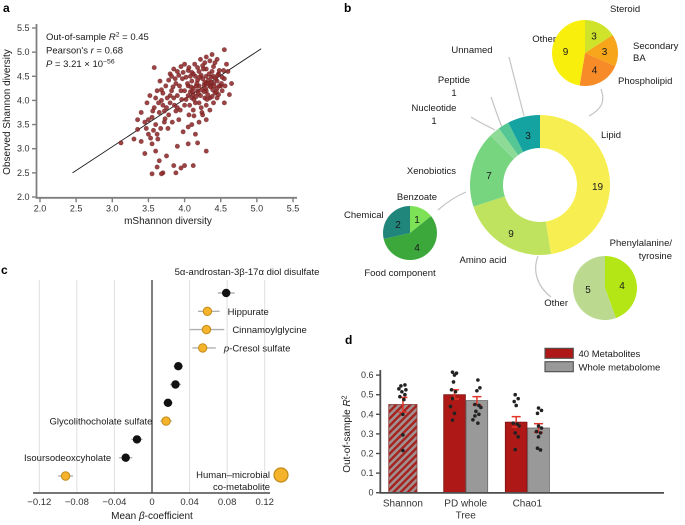  What do you see at coordinates (466, 516) in the screenshot?
I see `category-label: Tree` at bounding box center [466, 516].